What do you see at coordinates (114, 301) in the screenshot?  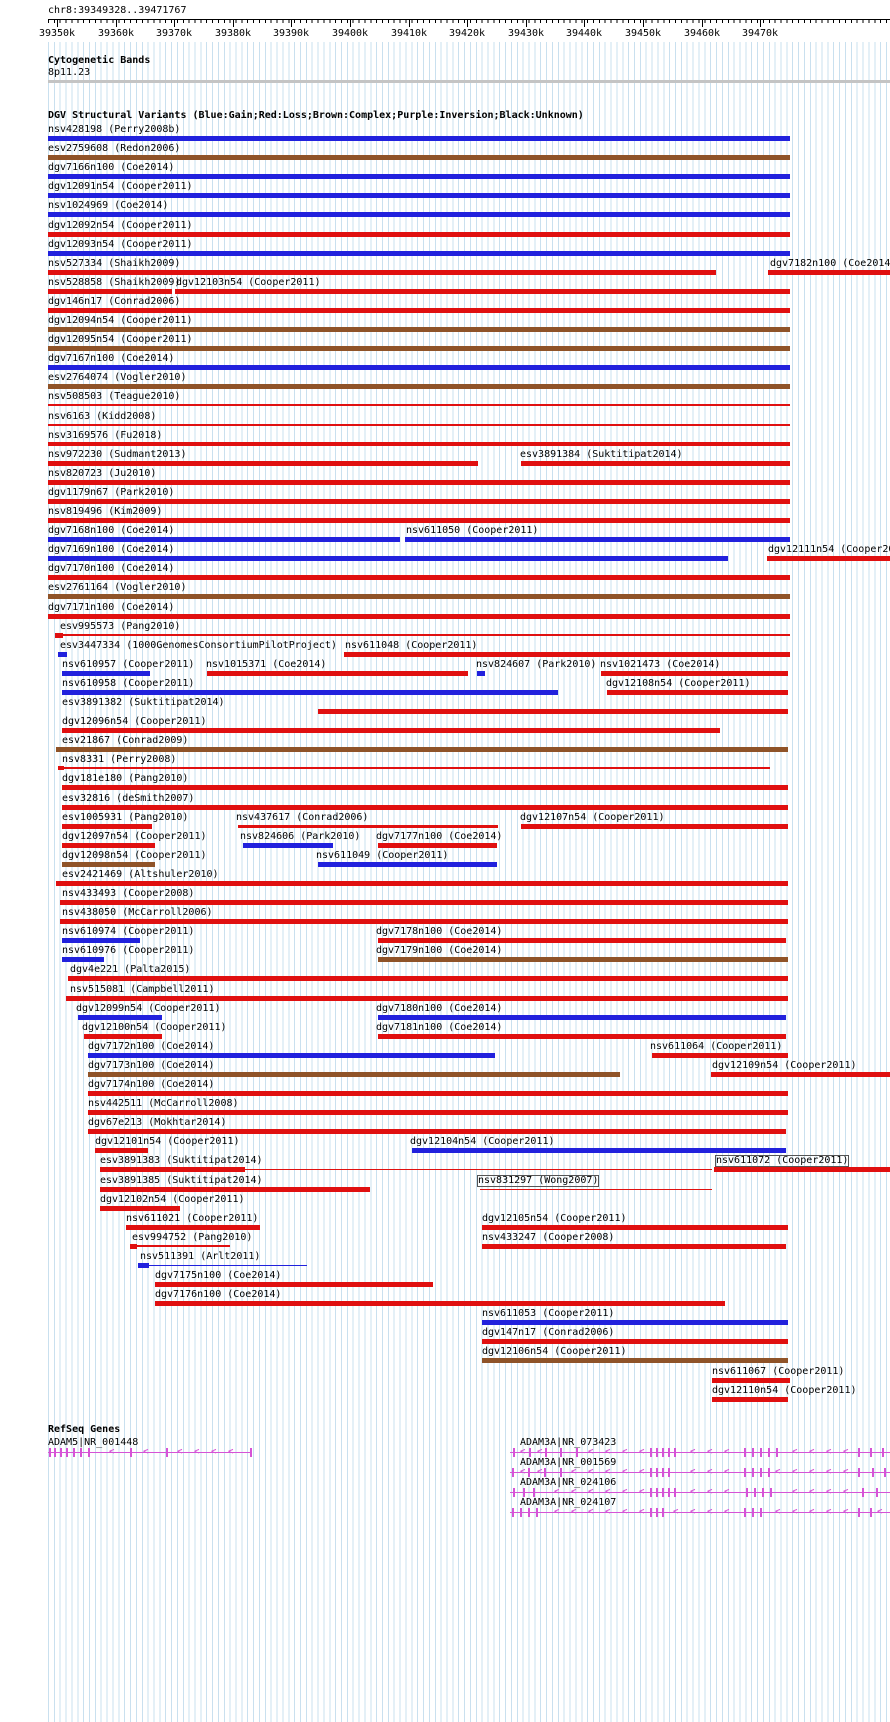 I see `variant-label: dgv146n17 (Conrad2006)` at bounding box center [114, 301].